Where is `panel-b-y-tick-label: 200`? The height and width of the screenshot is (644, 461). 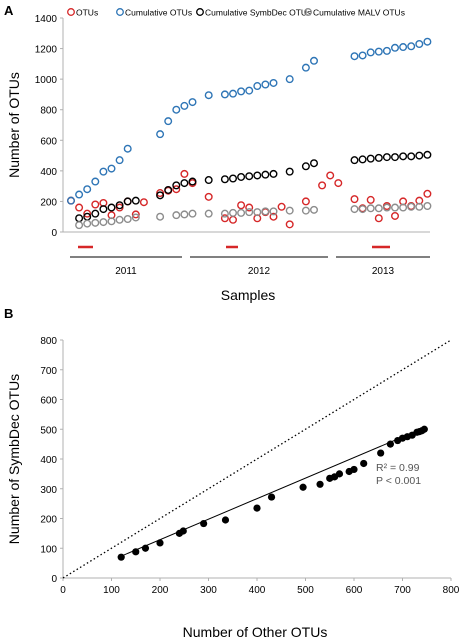 panel-b-y-tick-label: 200 is located at coordinates (48, 520).